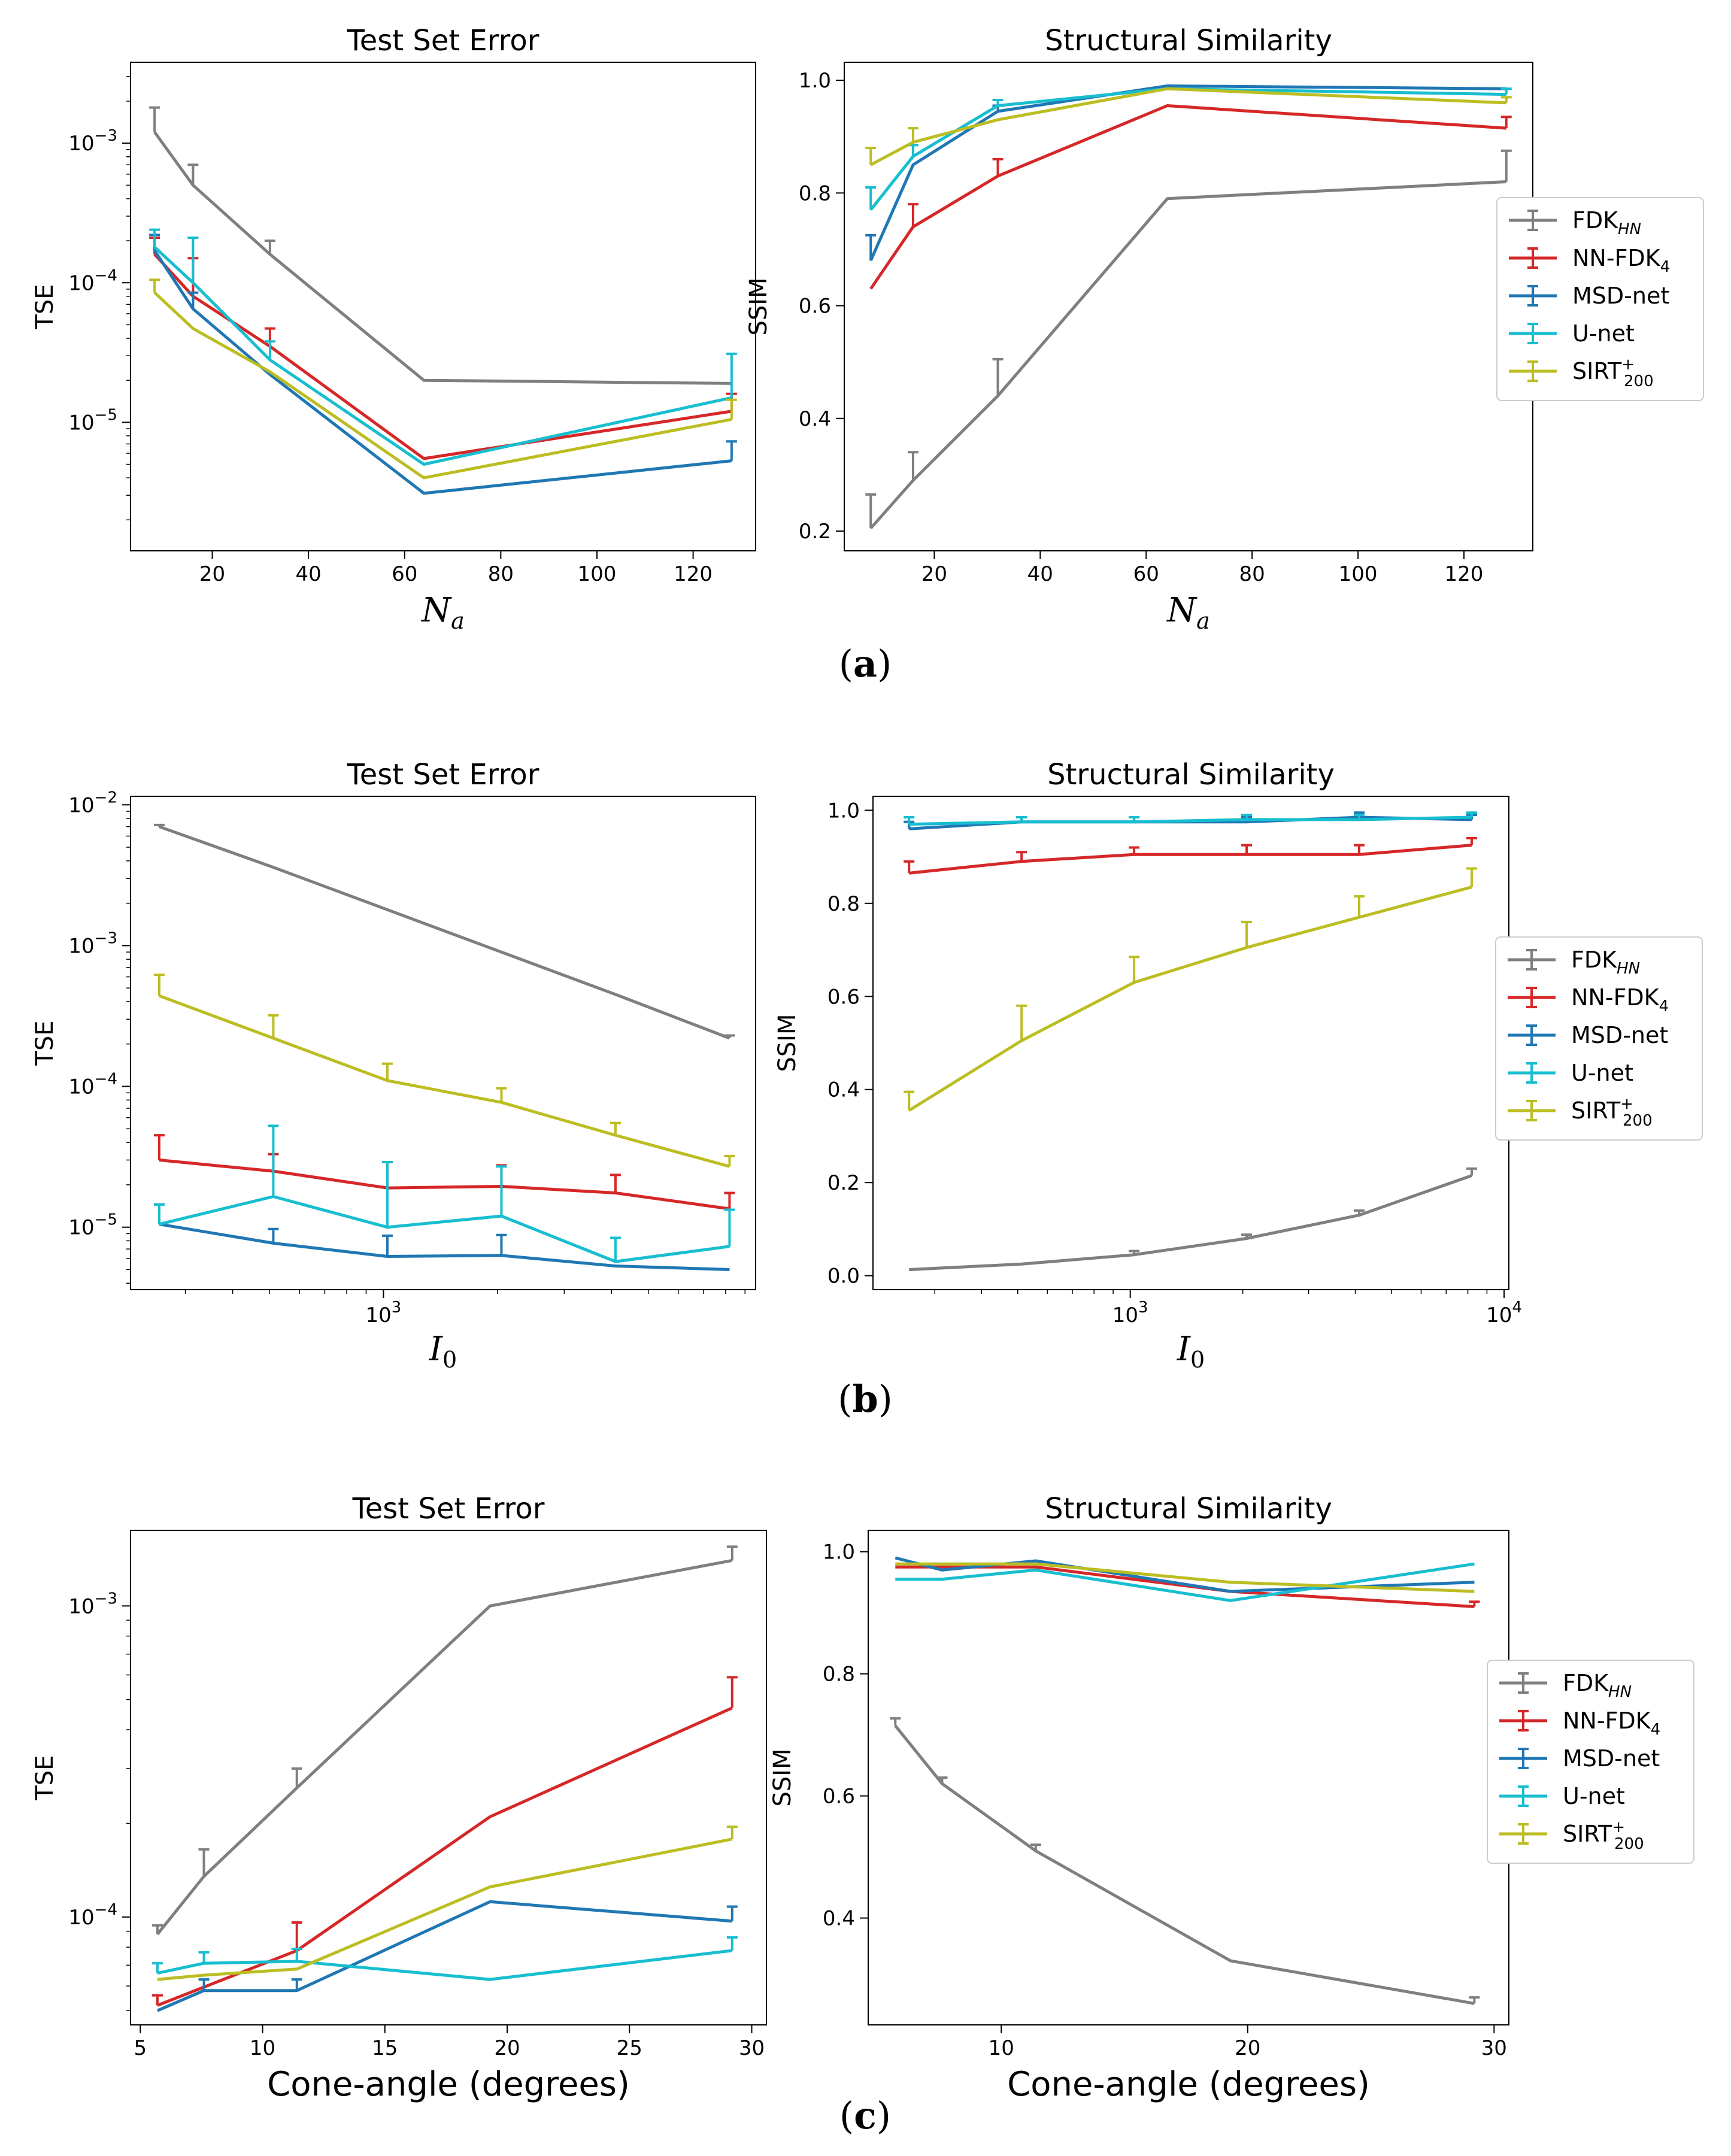 The image size is (1731, 2156). I want to click on x-tick-label: 10⁴, so click(1504, 1313).